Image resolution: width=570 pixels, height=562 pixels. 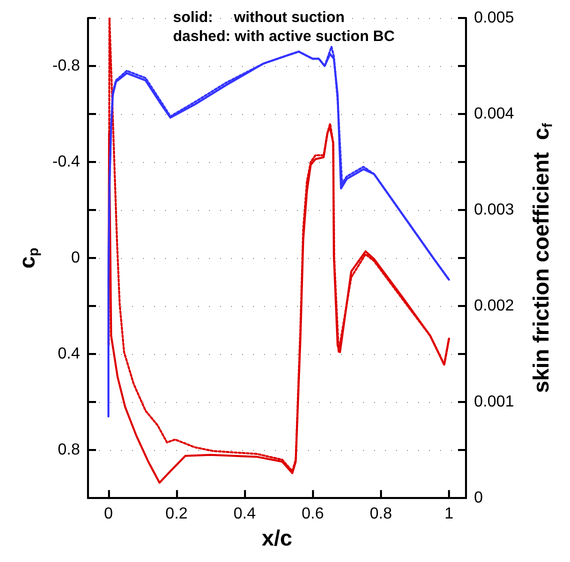 I want to click on x-tick-label: 0.8, so click(x=381, y=514).